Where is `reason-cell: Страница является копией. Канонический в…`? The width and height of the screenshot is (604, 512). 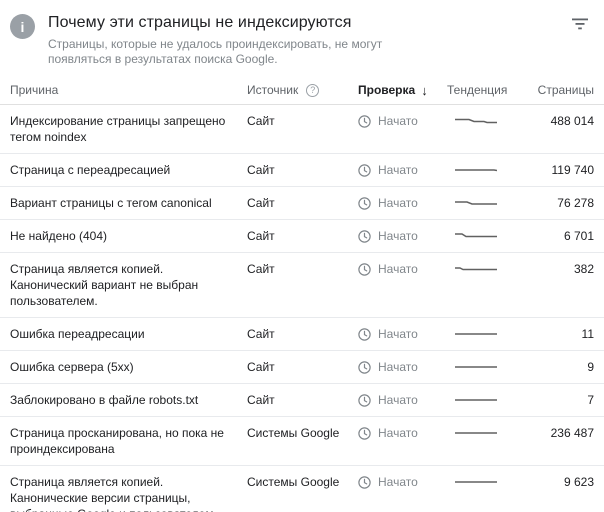 reason-cell: Страница является копией. Канонический в… is located at coordinates (104, 285).